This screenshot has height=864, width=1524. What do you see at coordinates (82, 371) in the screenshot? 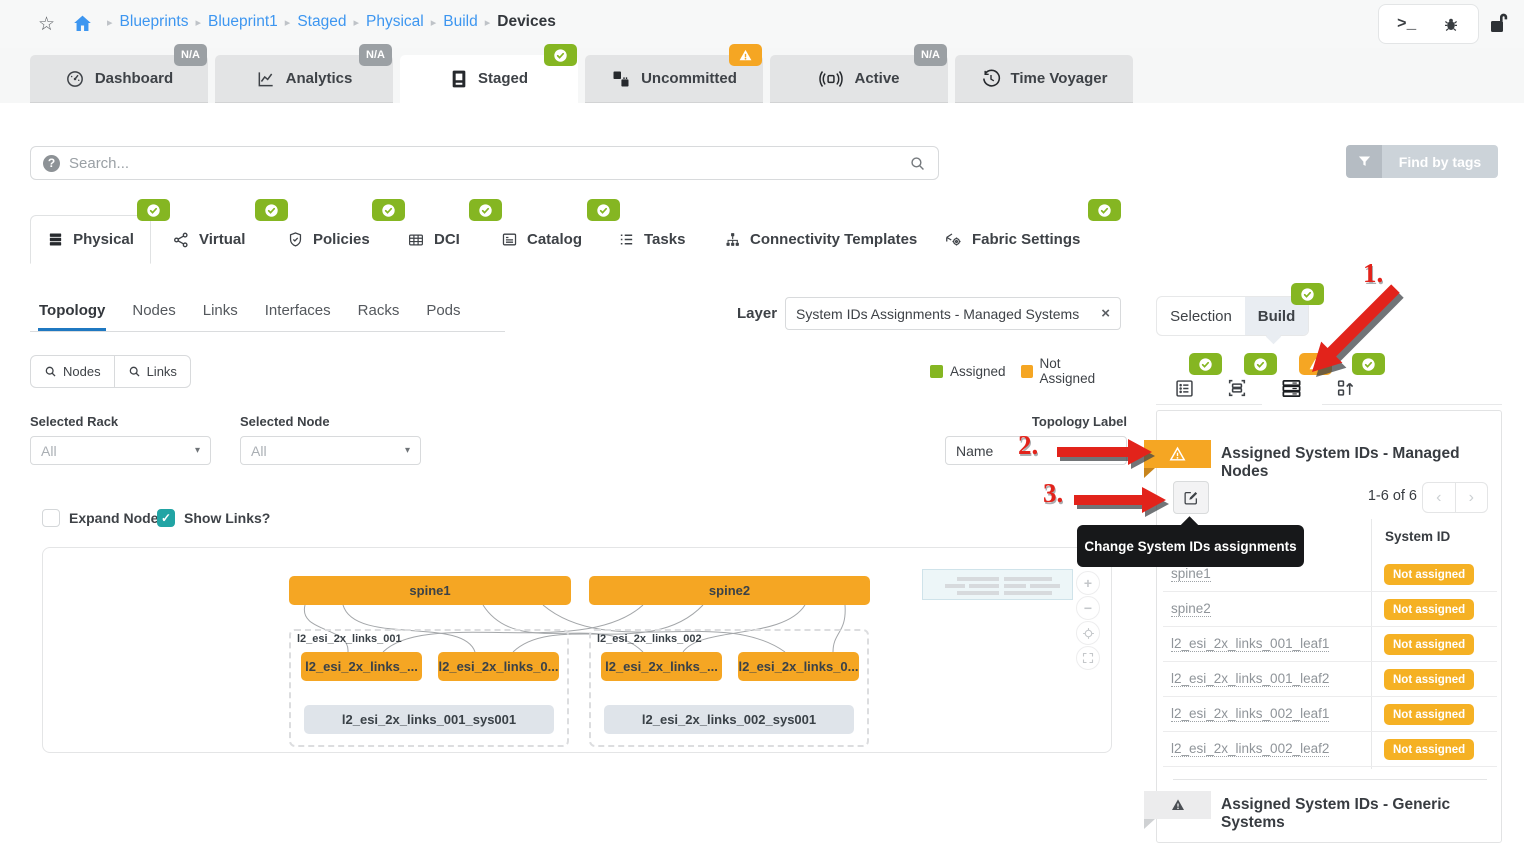
I see `query-nodes-label: Nodes` at bounding box center [82, 371].